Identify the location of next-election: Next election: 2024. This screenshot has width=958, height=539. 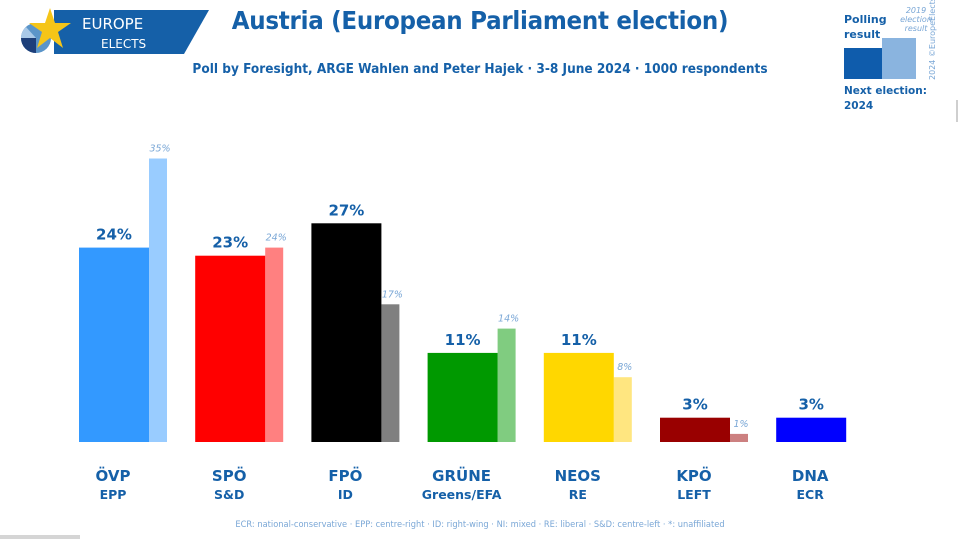
(885, 99).